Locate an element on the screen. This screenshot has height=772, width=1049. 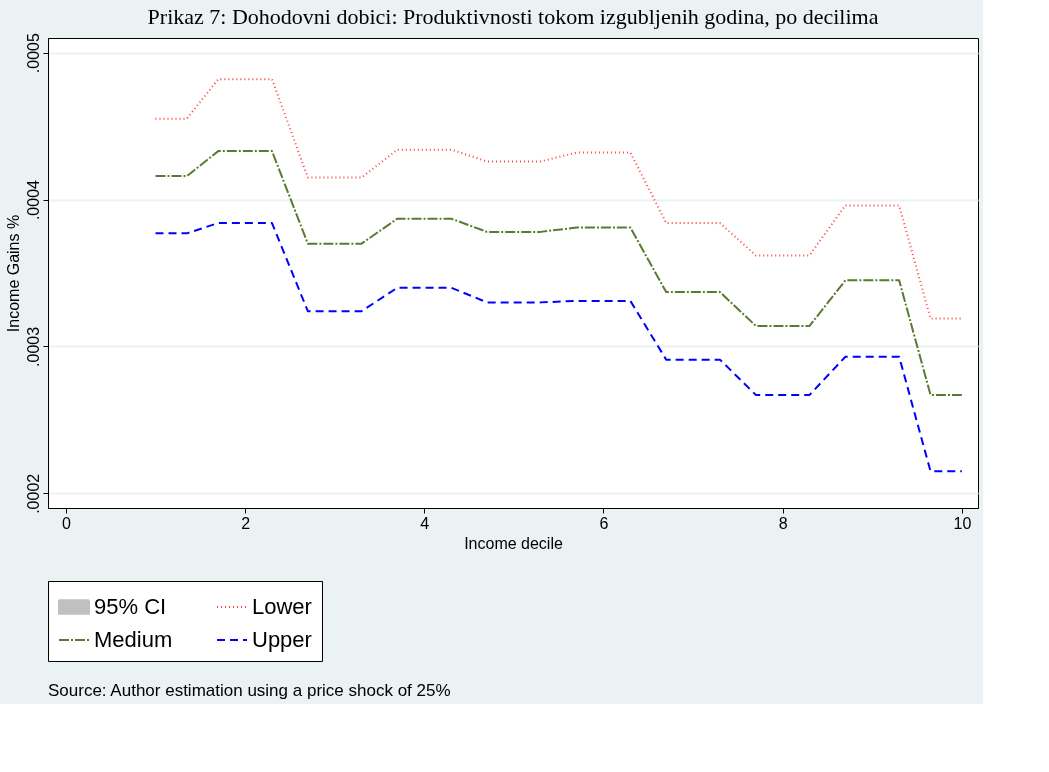
y-tick-label: .0003 is located at coordinates (33, 346).